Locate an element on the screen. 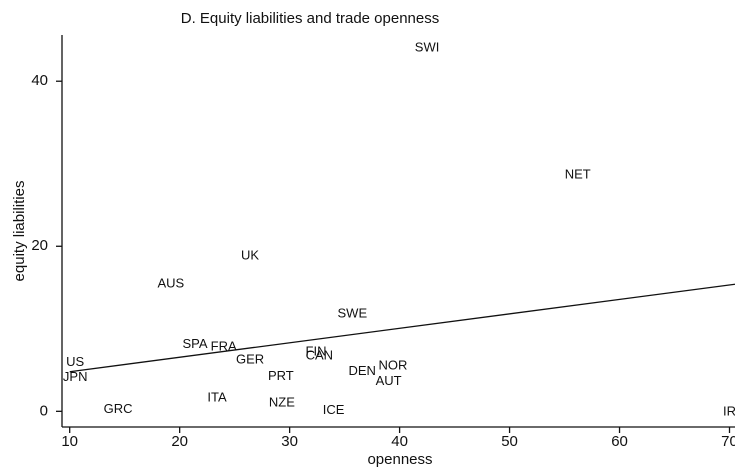 The width and height of the screenshot is (735, 470). point-label: FRA is located at coordinates (224, 345).